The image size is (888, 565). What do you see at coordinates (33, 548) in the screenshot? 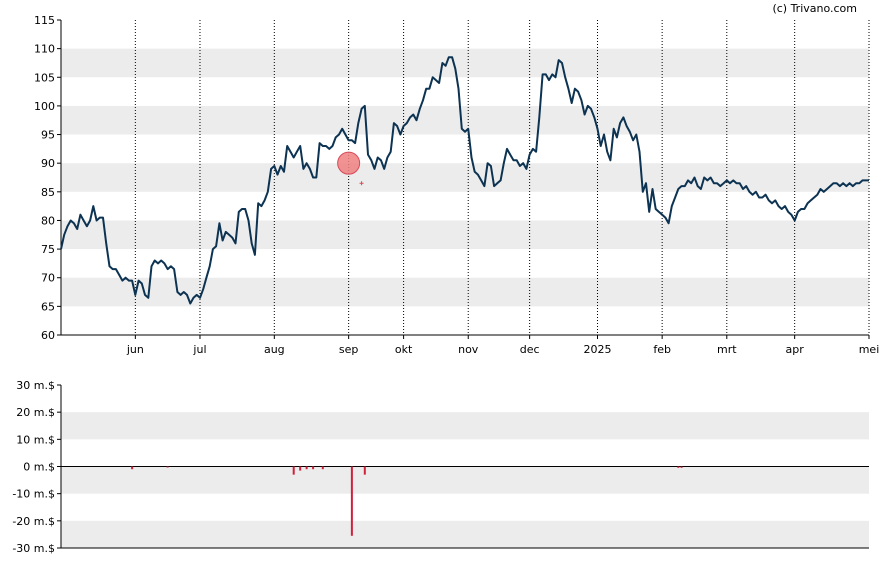
I see `volume-y-tick-label: -30 m.$` at bounding box center [33, 548].